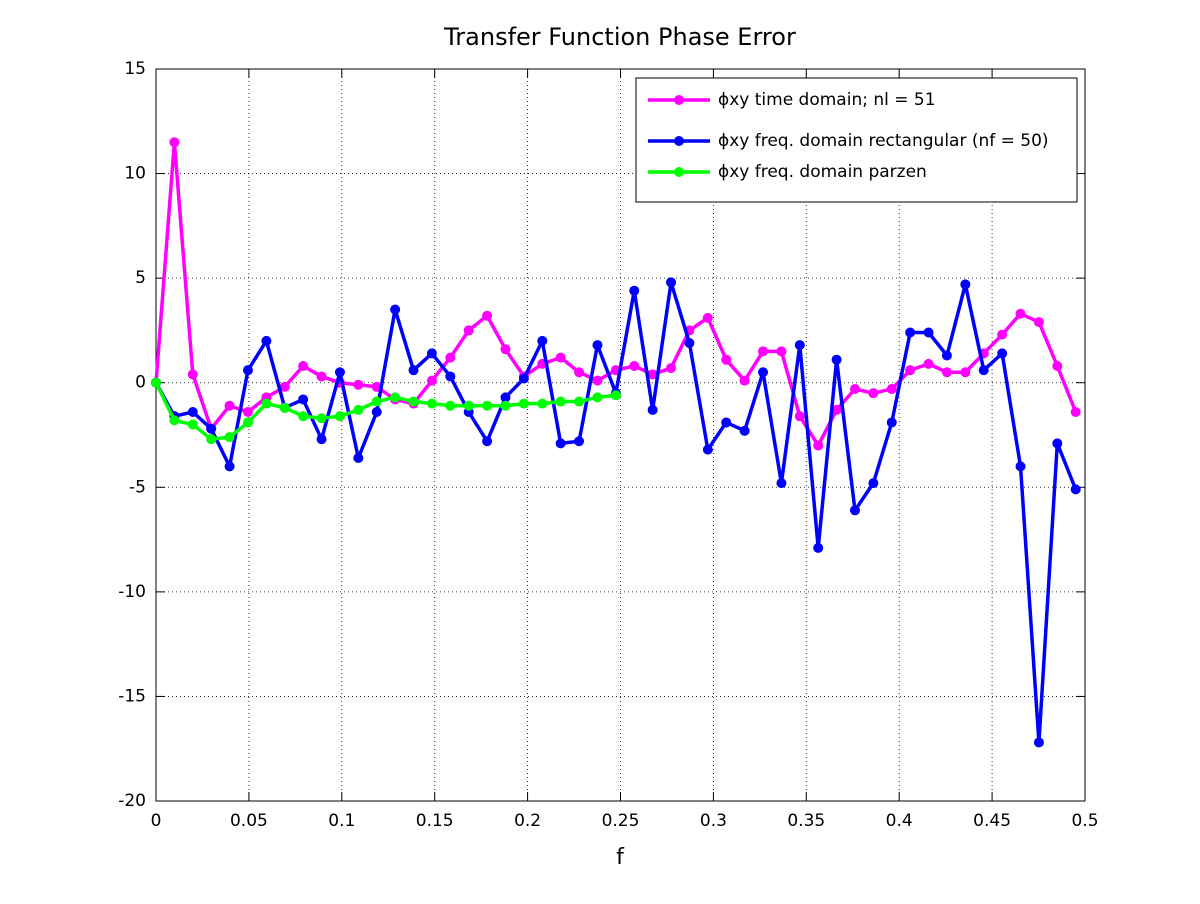 This screenshot has width=1200, height=904. Describe the element at coordinates (341, 821) in the screenshot. I see `x-tick-label: 0.1` at that location.